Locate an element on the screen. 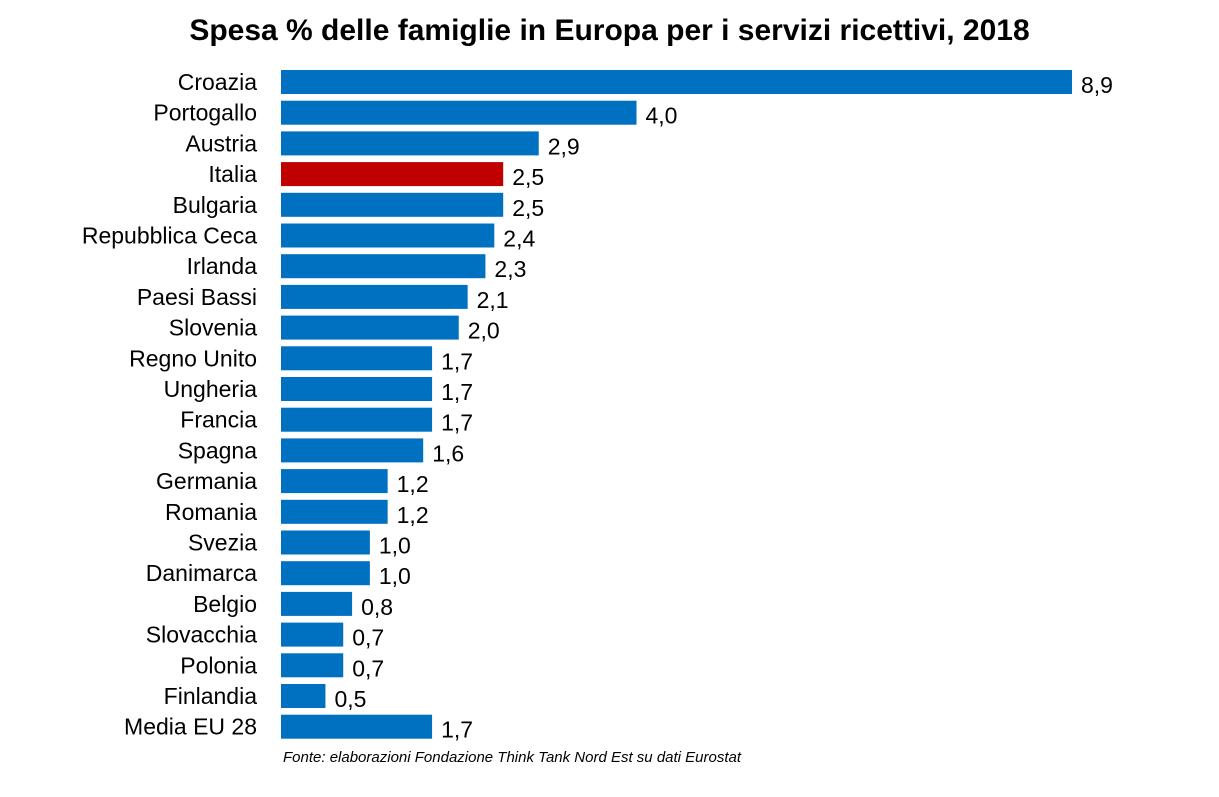 The height and width of the screenshot is (797, 1219). bar-portogallo is located at coordinates (459, 112).